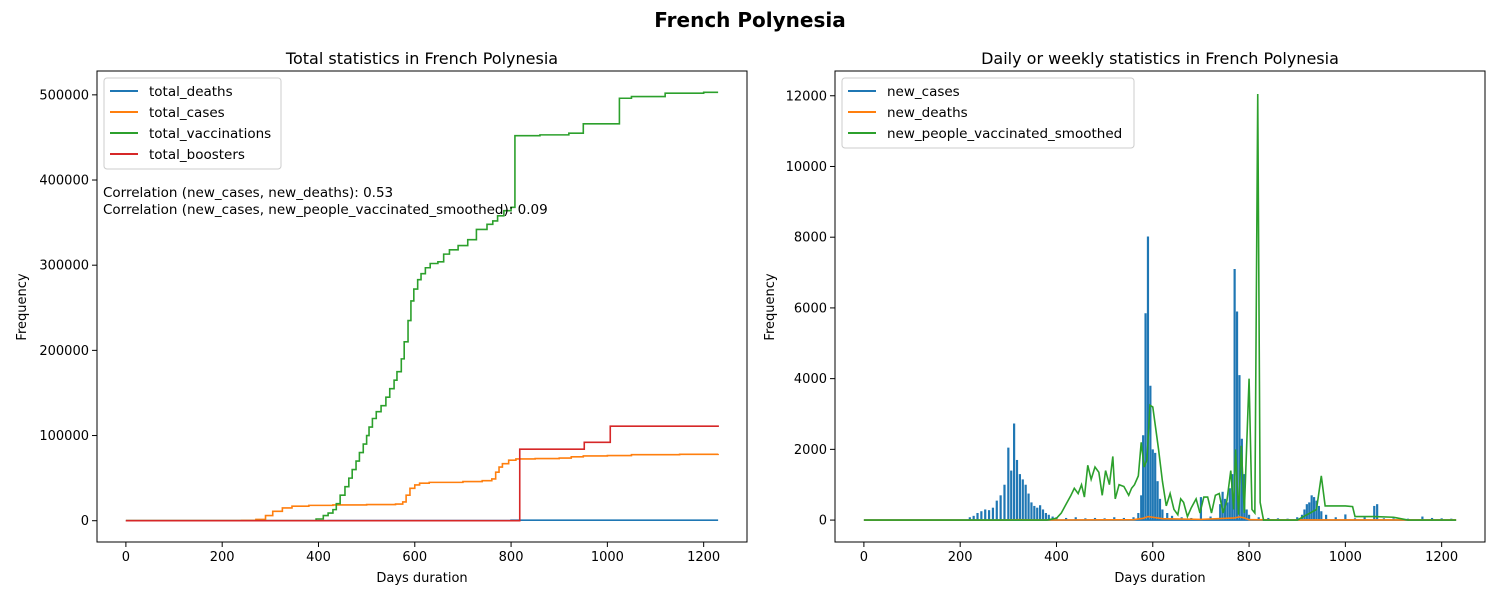  What do you see at coordinates (422, 487) in the screenshot?
I see `series-line-total-cases` at bounding box center [422, 487].